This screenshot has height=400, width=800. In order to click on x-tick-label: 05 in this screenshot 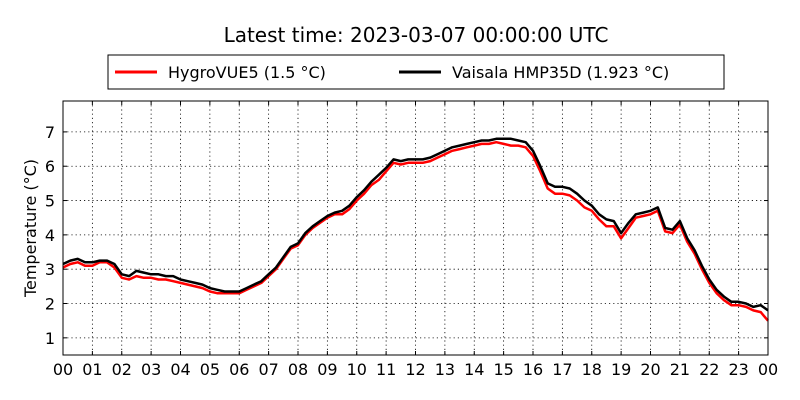, I will do `click(210, 369)`.